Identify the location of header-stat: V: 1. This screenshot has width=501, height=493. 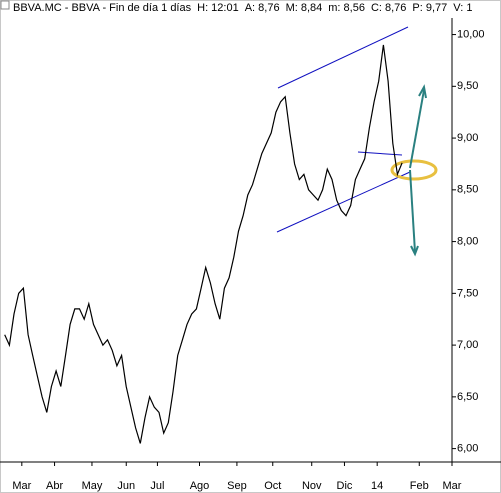
(462, 8).